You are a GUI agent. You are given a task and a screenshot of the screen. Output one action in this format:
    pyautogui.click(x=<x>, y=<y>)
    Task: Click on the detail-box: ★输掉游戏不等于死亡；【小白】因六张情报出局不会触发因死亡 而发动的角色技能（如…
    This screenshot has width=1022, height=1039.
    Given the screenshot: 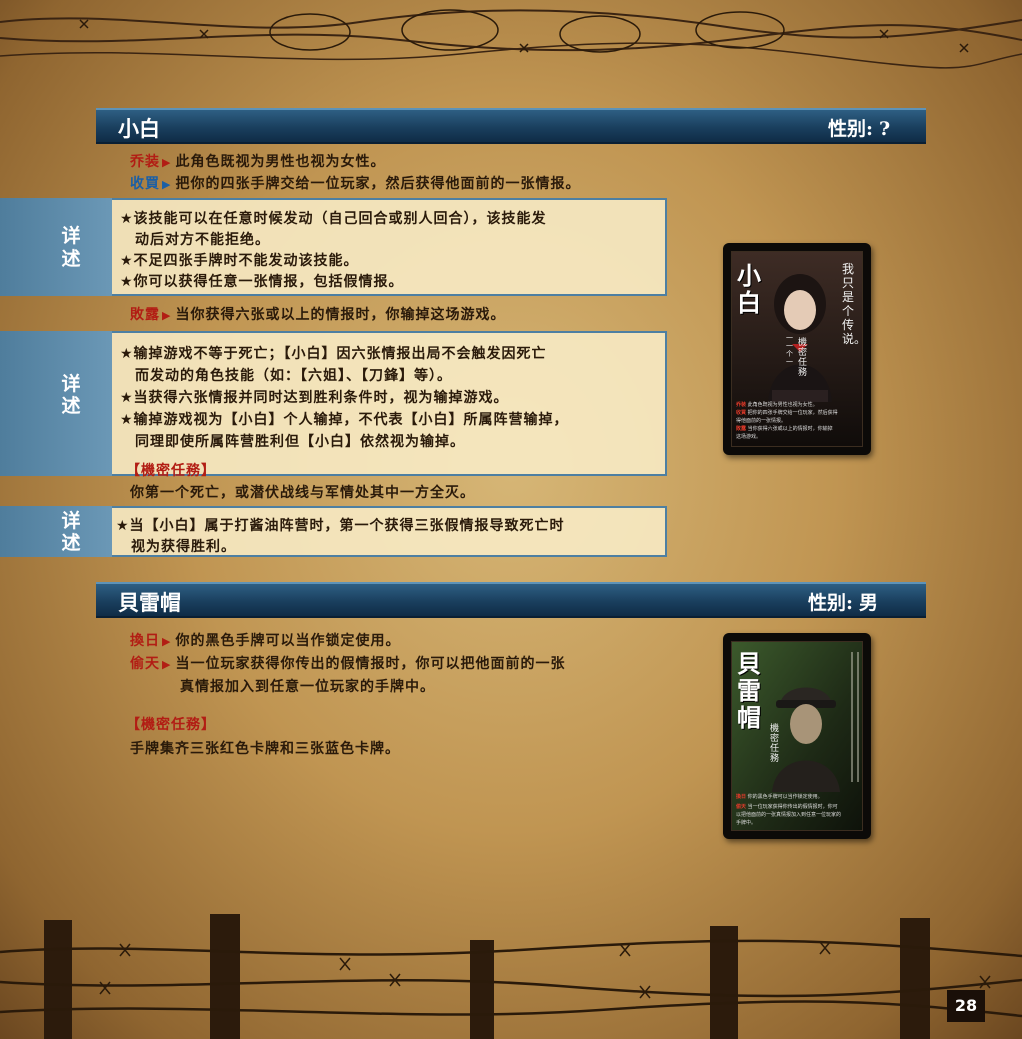 What is the action you would take?
    pyautogui.click(x=389, y=403)
    